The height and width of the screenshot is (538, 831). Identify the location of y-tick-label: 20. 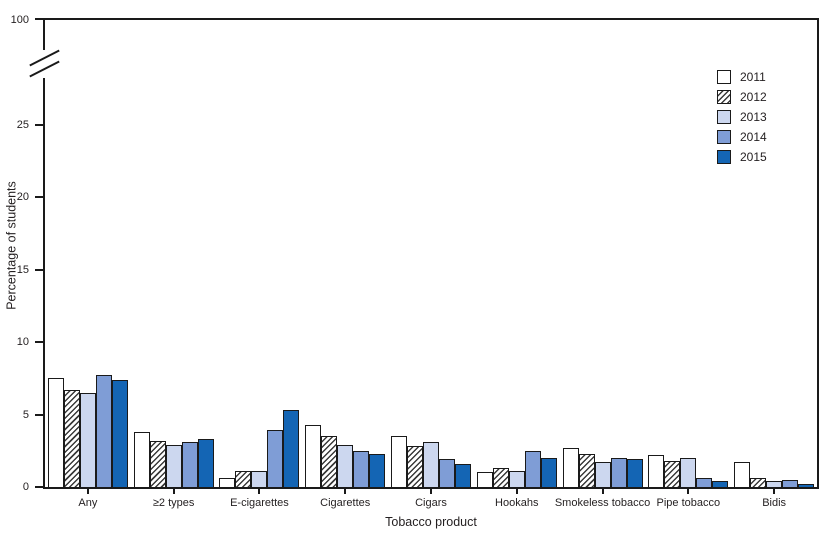
(22, 197).